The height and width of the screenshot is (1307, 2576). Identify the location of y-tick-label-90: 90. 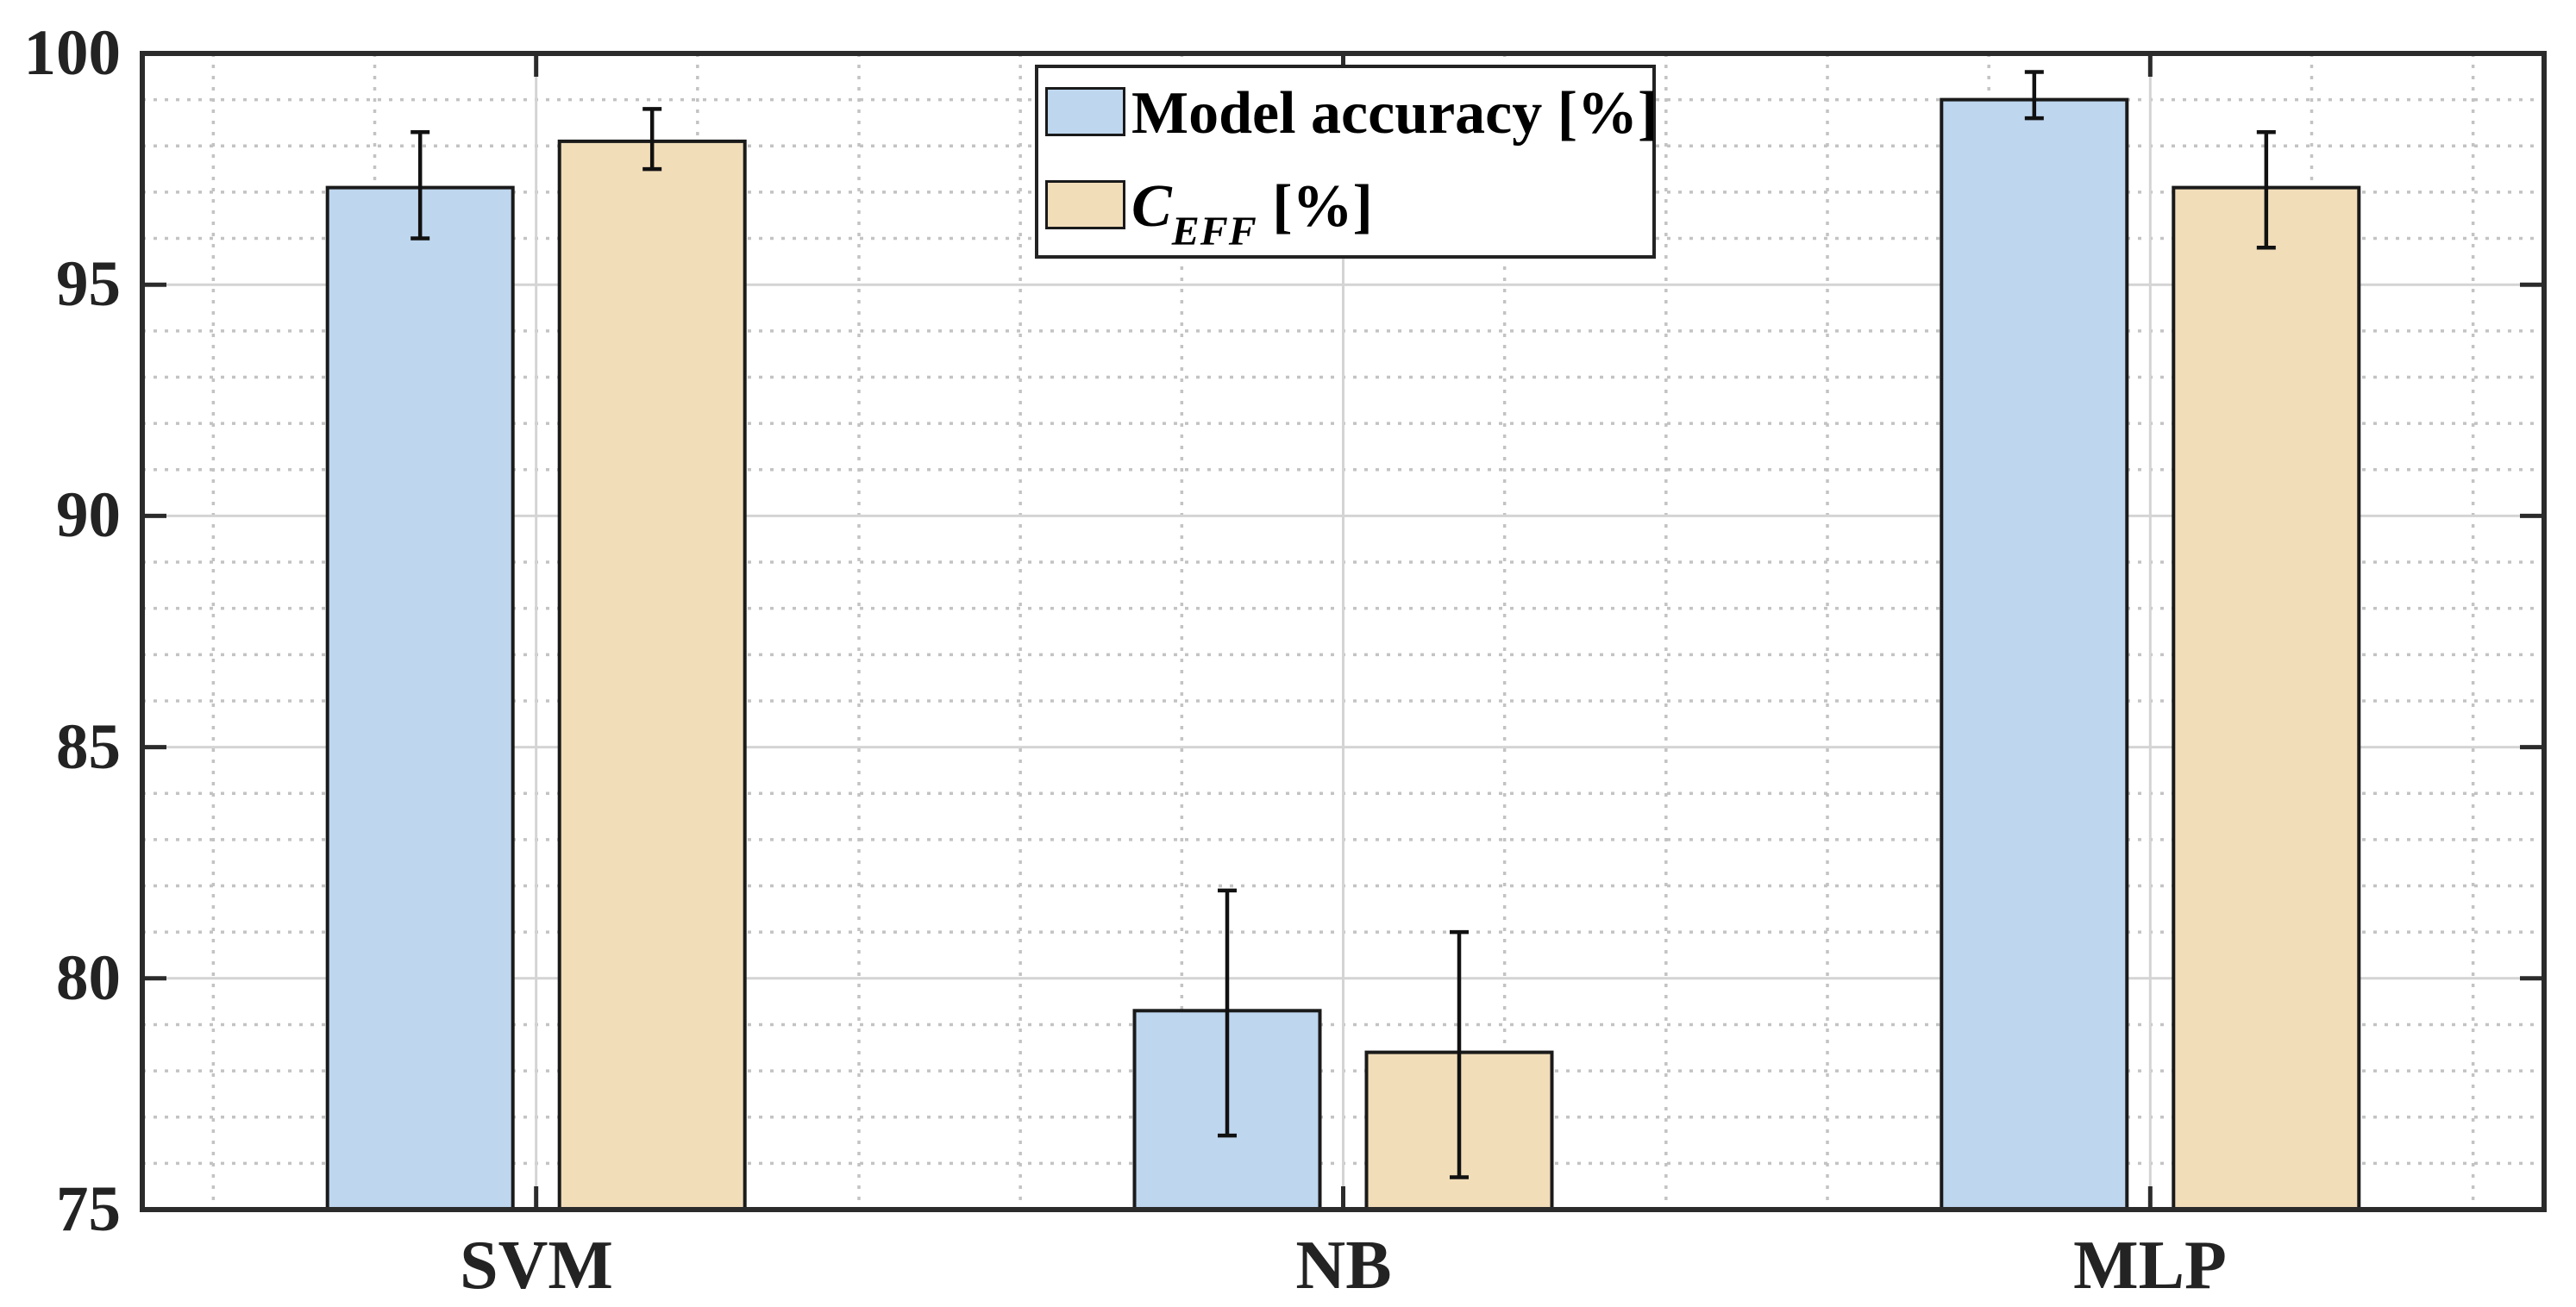
(88, 515).